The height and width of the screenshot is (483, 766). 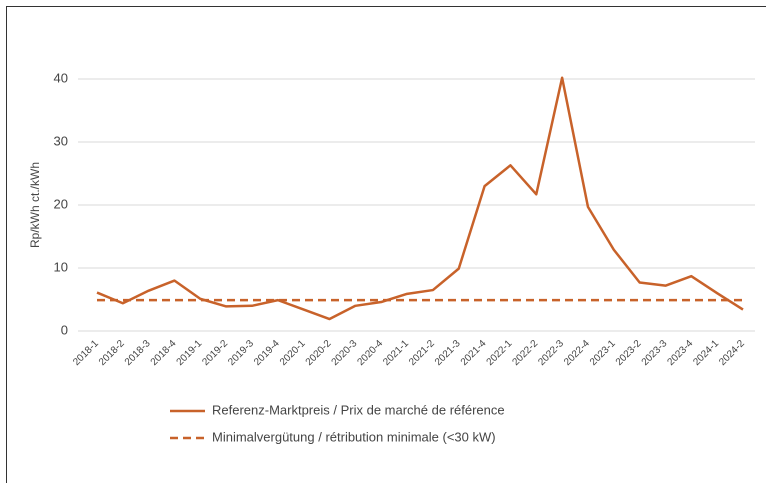 What do you see at coordinates (732, 353) in the screenshot?
I see `x-tick-label: 2024-2` at bounding box center [732, 353].